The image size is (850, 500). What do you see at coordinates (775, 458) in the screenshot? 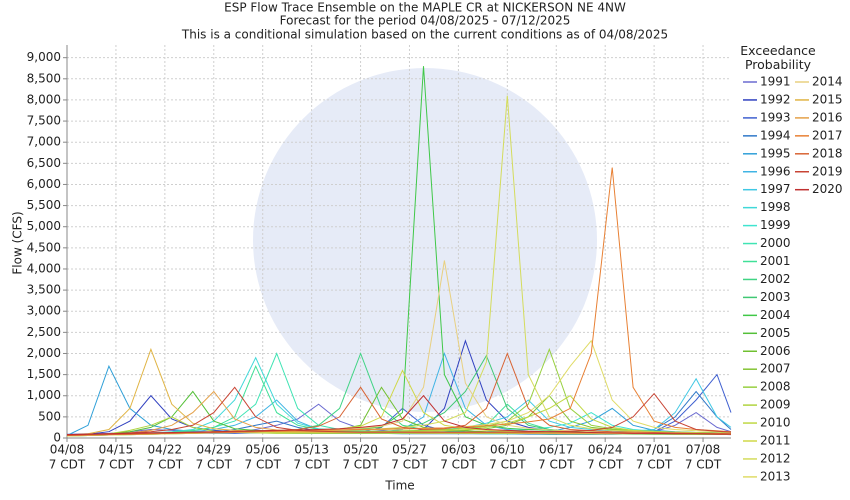
I see `legend-label: 2012` at bounding box center [775, 458].